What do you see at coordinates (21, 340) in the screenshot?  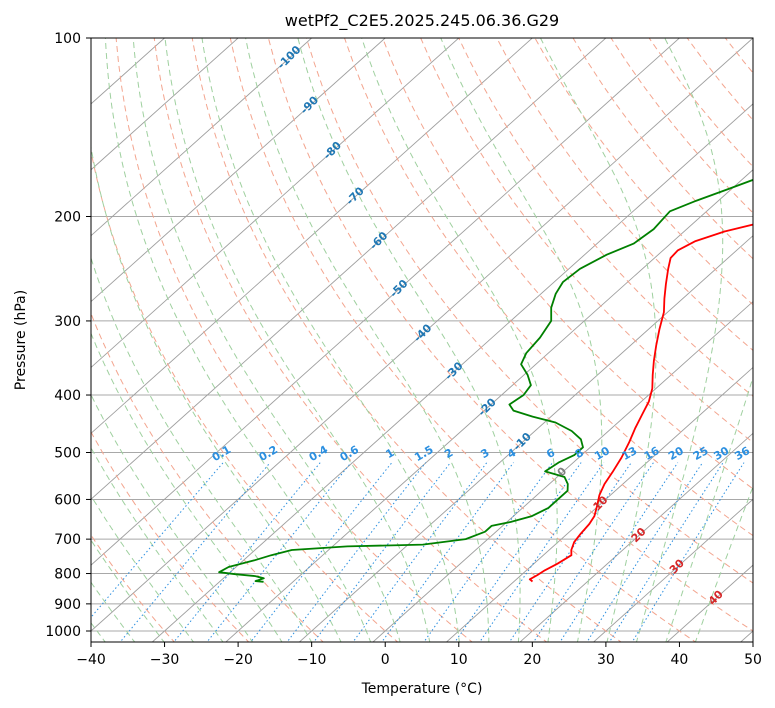 I see `y-axis-label: Pressure (hPa)` at bounding box center [21, 340].